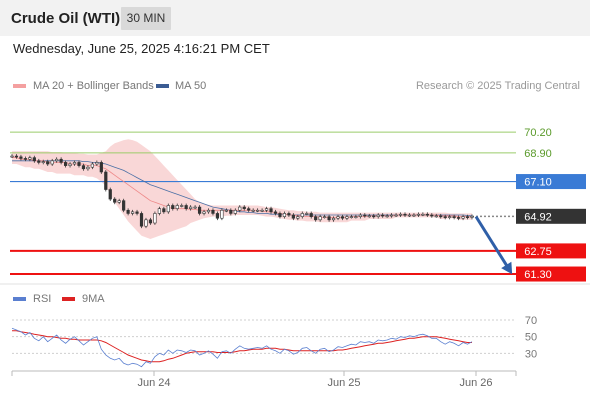 The width and height of the screenshot is (590, 400). What do you see at coordinates (531, 338) in the screenshot?
I see `rsi-tick-label: 50` at bounding box center [531, 338].